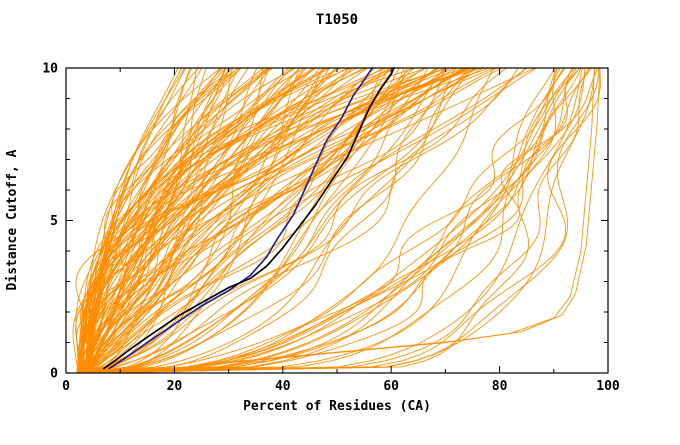  What do you see at coordinates (337, 406) in the screenshot?
I see `x-axis-label: Percent of Residues (CA)` at bounding box center [337, 406].